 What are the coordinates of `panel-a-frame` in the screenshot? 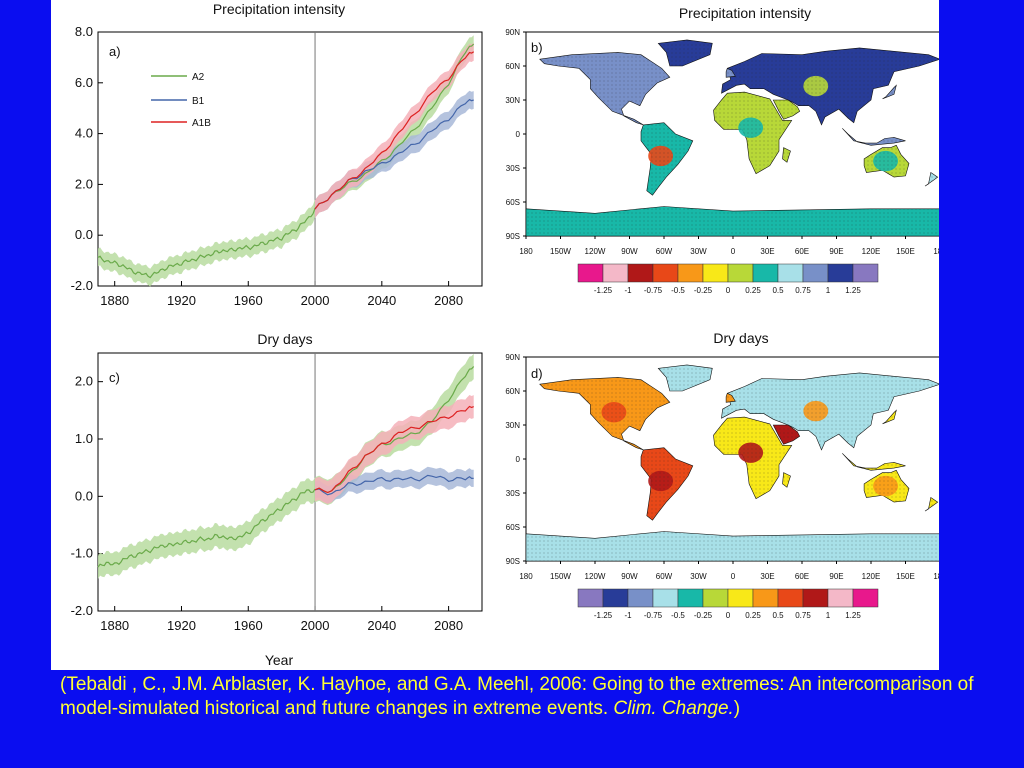 It's located at (290, 159).